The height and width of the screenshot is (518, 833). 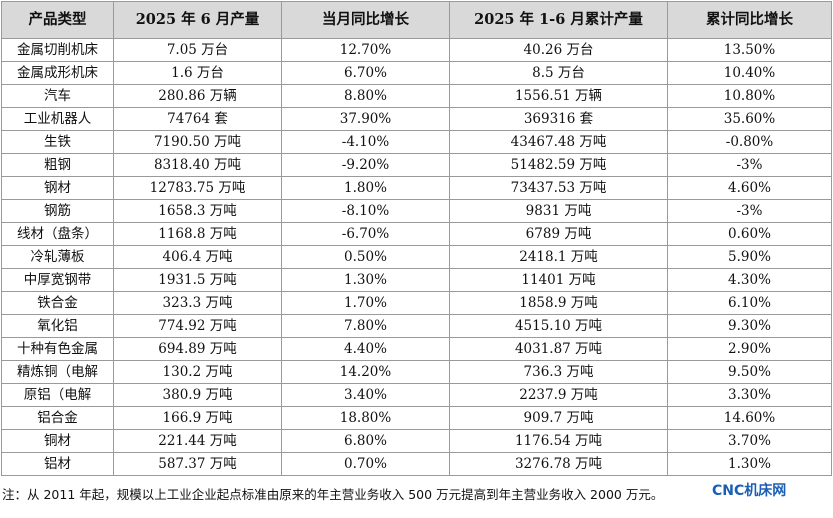 What do you see at coordinates (197, 326) in the screenshot?
I see `june-output-cell: 774.92 万吨` at bounding box center [197, 326].